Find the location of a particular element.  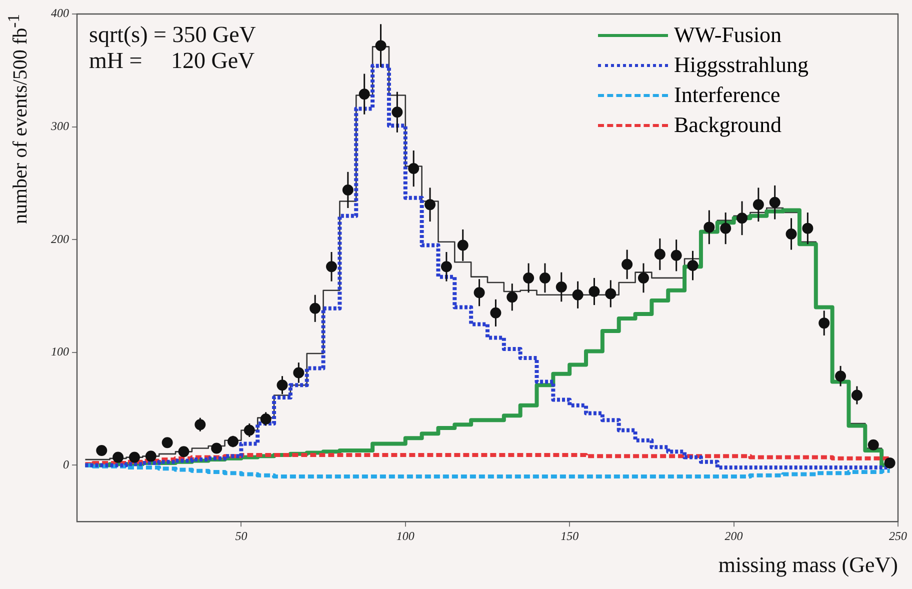

x-tick-label: 150 is located at coordinates (569, 535).